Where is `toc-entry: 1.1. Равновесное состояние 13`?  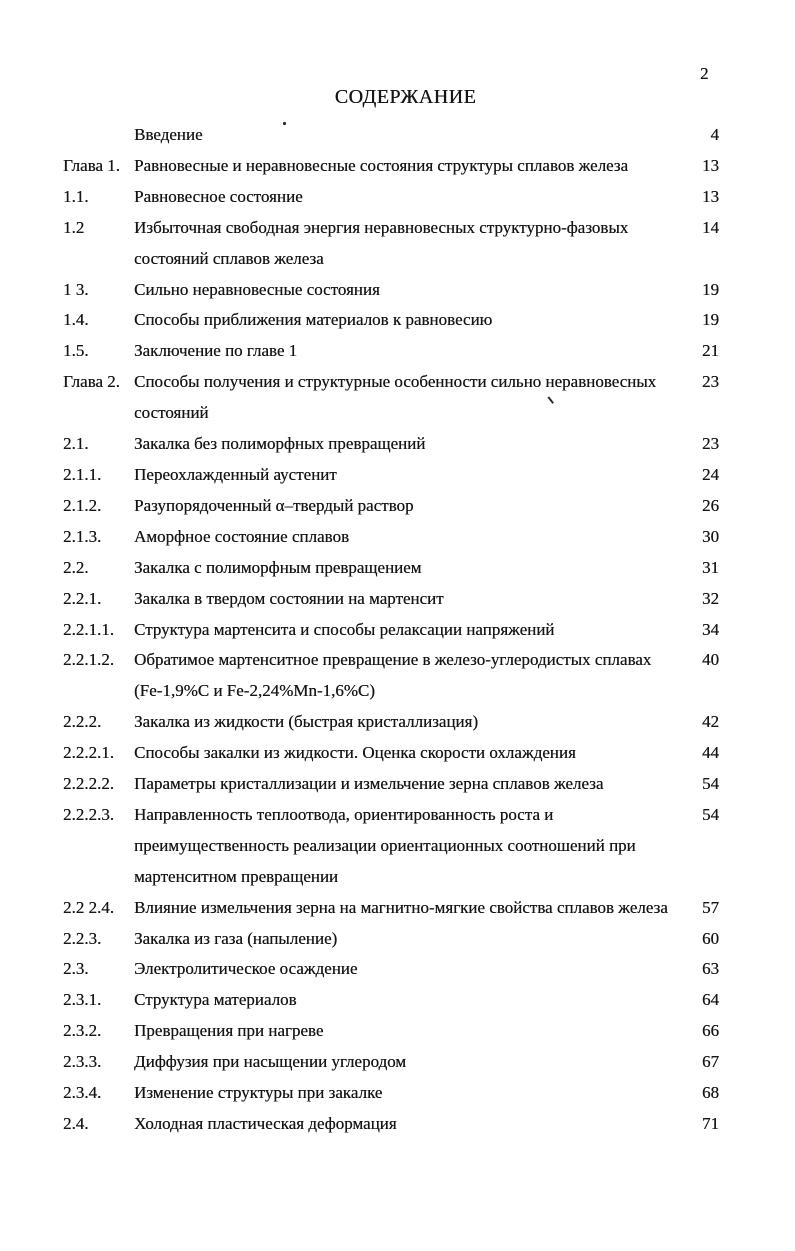
toc-entry: 1.1. Равновесное состояние 13 is located at coordinates (391, 197).